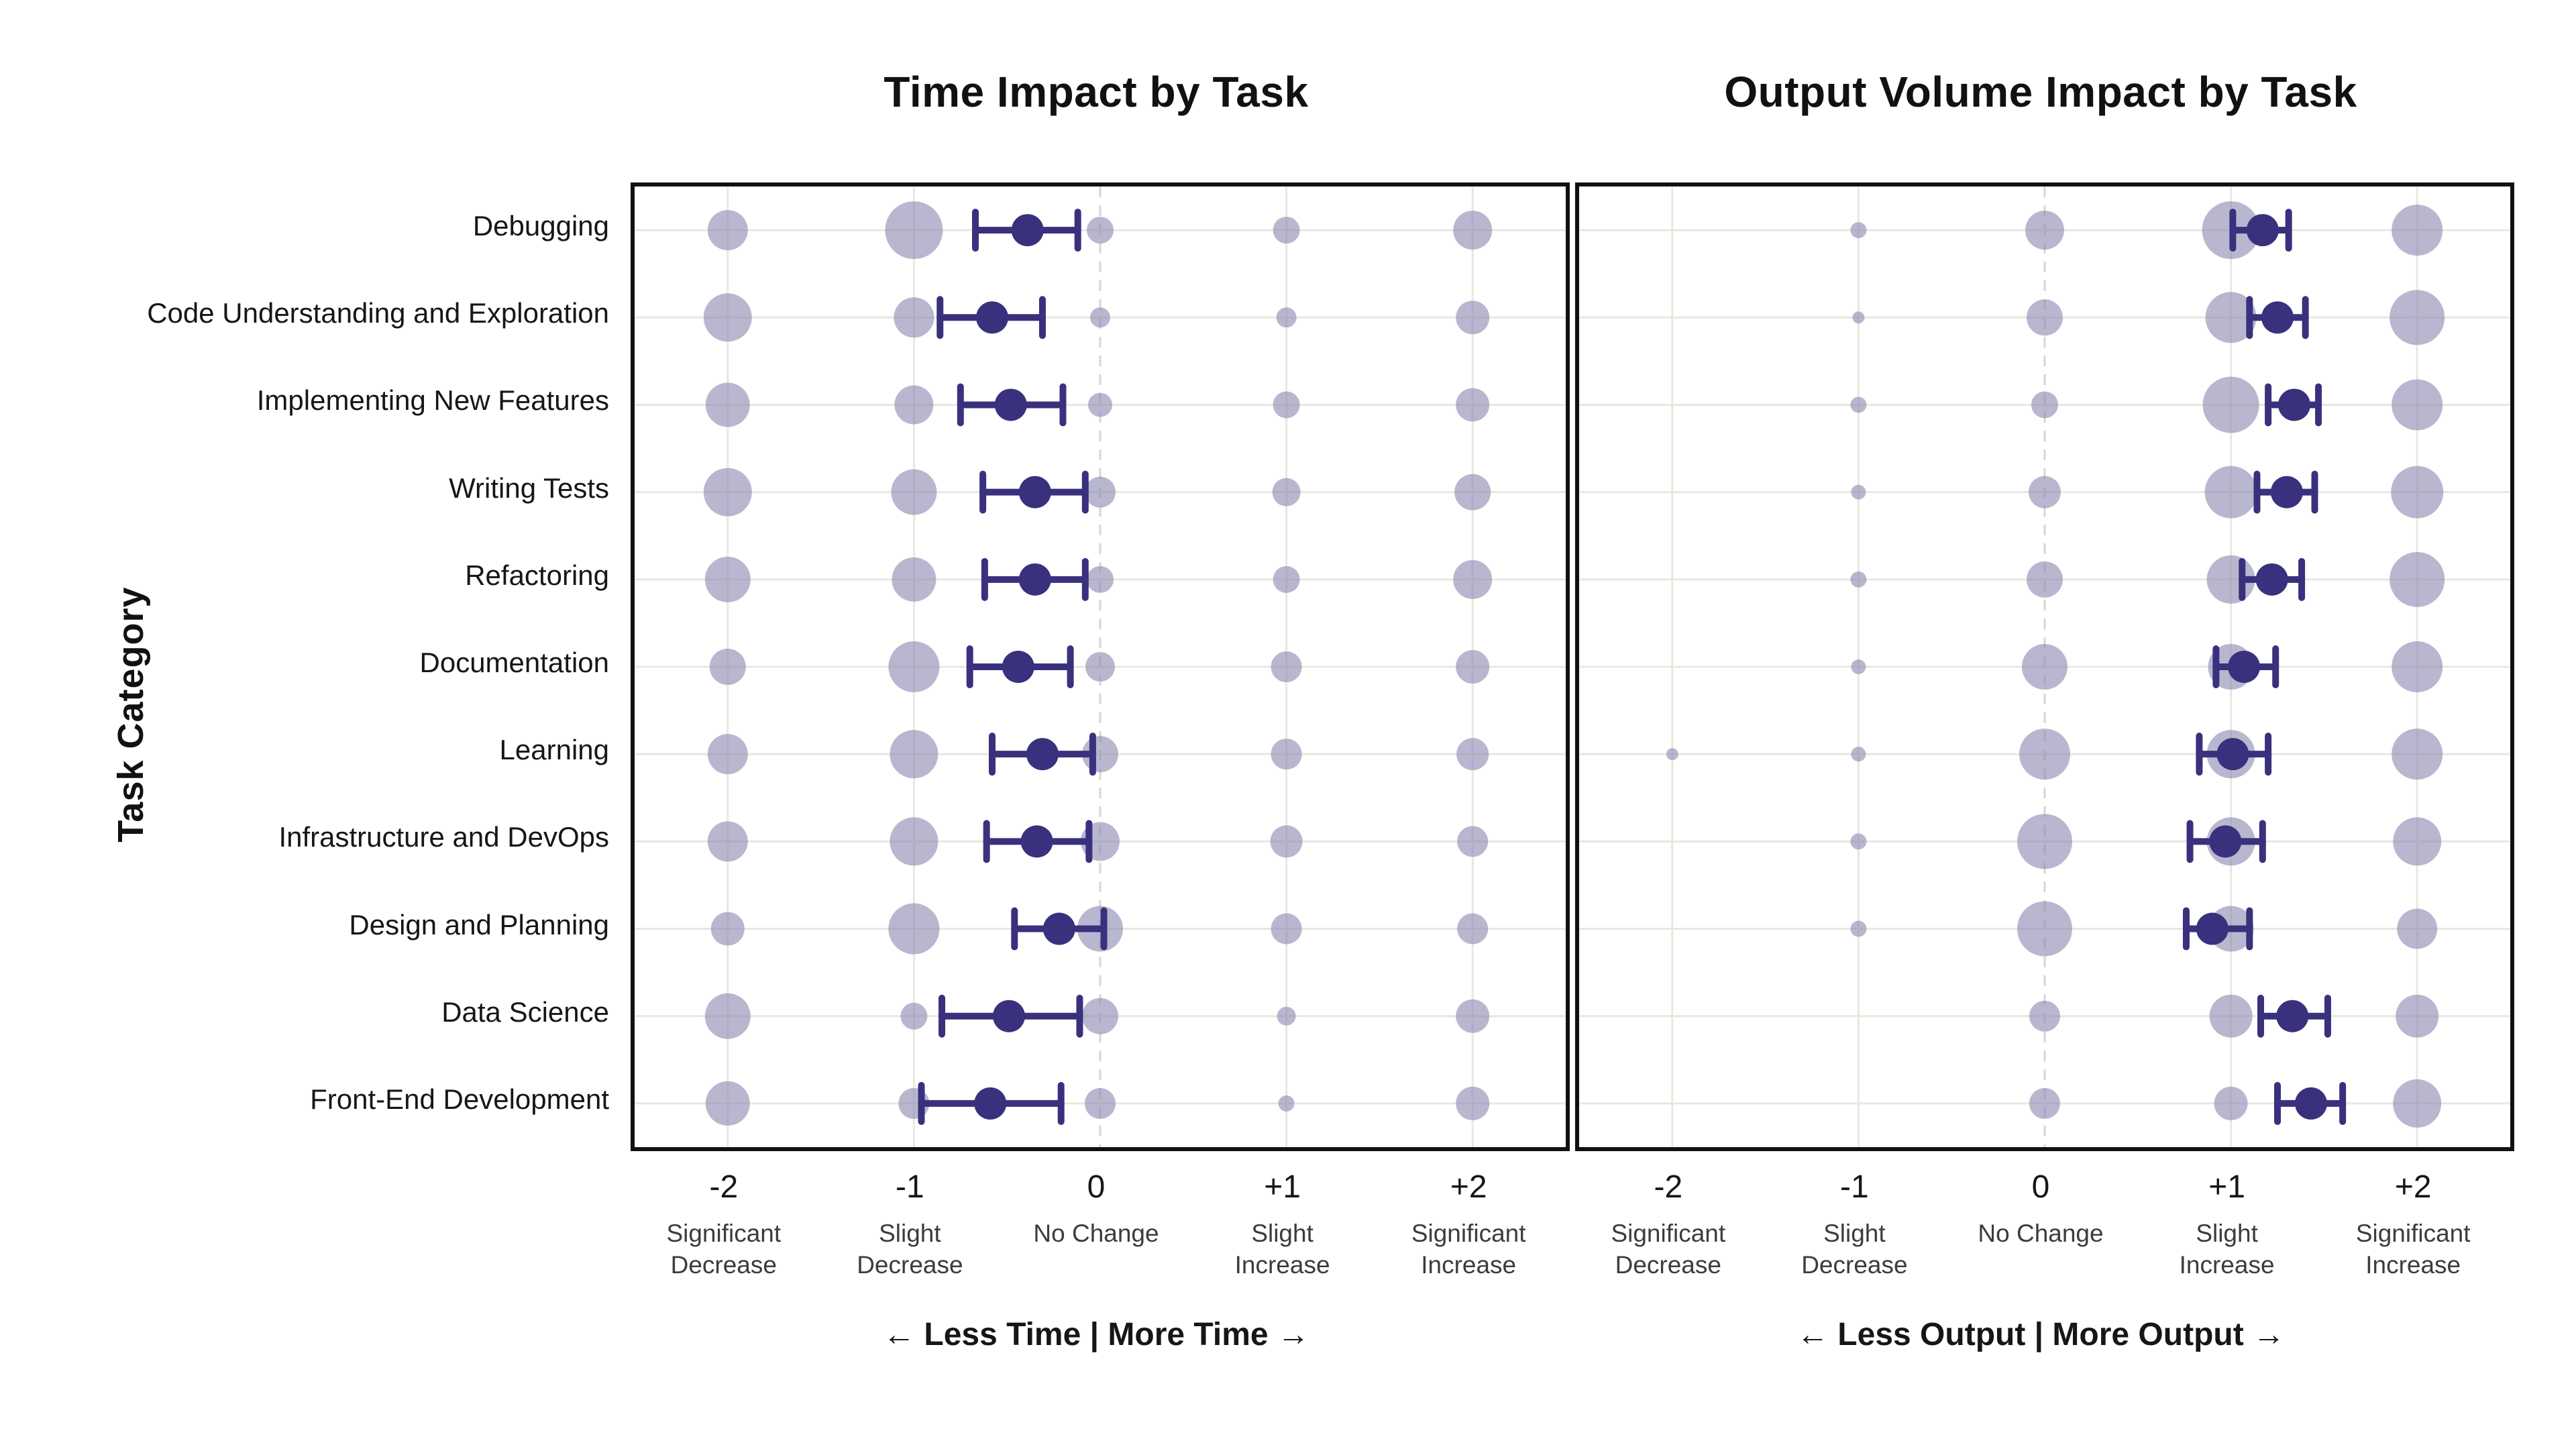 This screenshot has width=2576, height=1449. I want to click on x-tick-sublabel: Significant Decrease, so click(1668, 1249).